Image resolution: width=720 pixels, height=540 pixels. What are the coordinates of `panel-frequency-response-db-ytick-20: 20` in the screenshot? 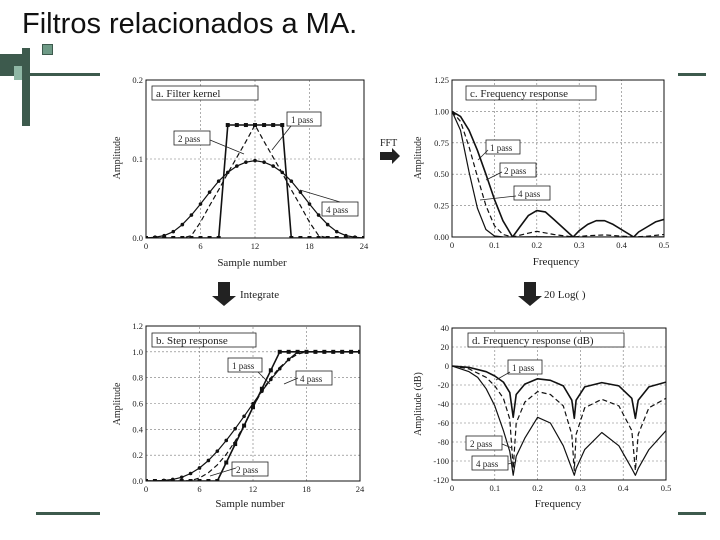 It's located at (445, 347).